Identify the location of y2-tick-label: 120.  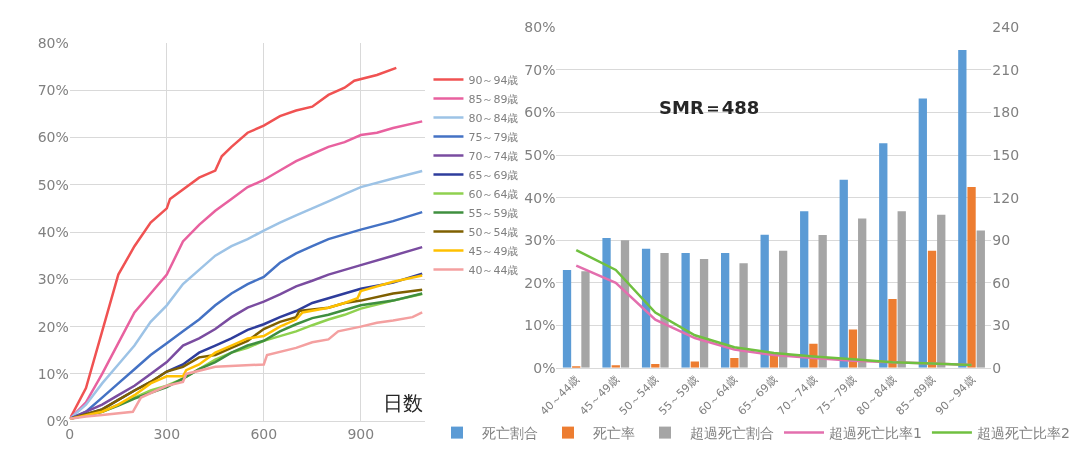
(1006, 197).